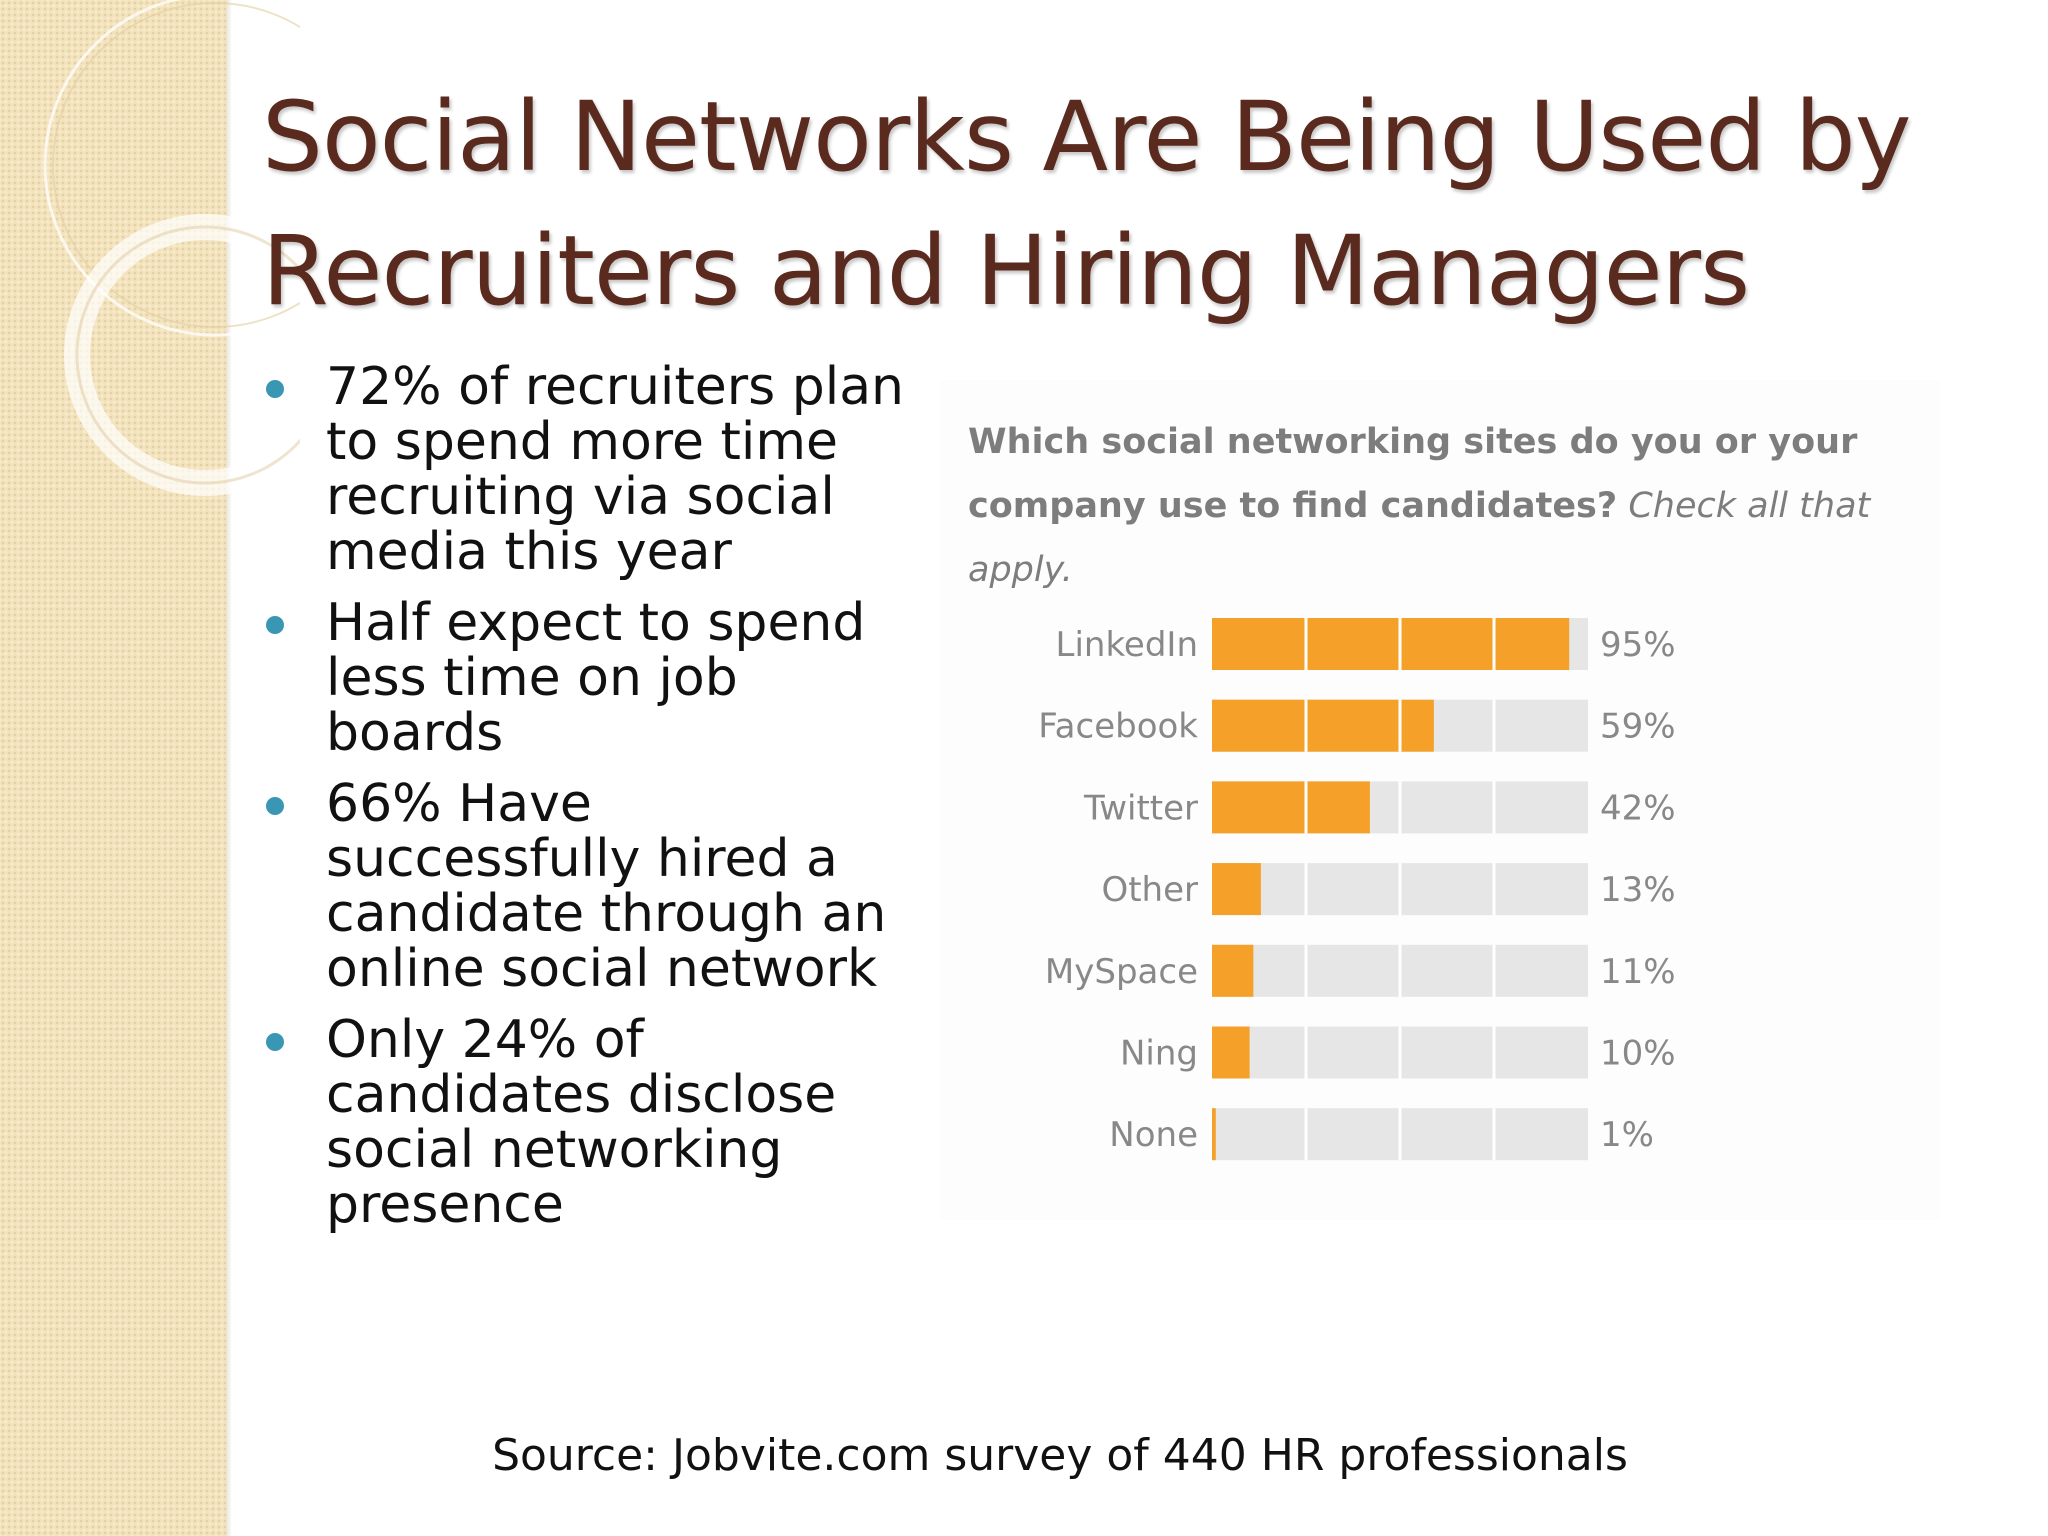  Describe the element at coordinates (1006, 271) in the screenshot. I see `slide-title-line-2: Recruiters and Hiring Managers` at that location.